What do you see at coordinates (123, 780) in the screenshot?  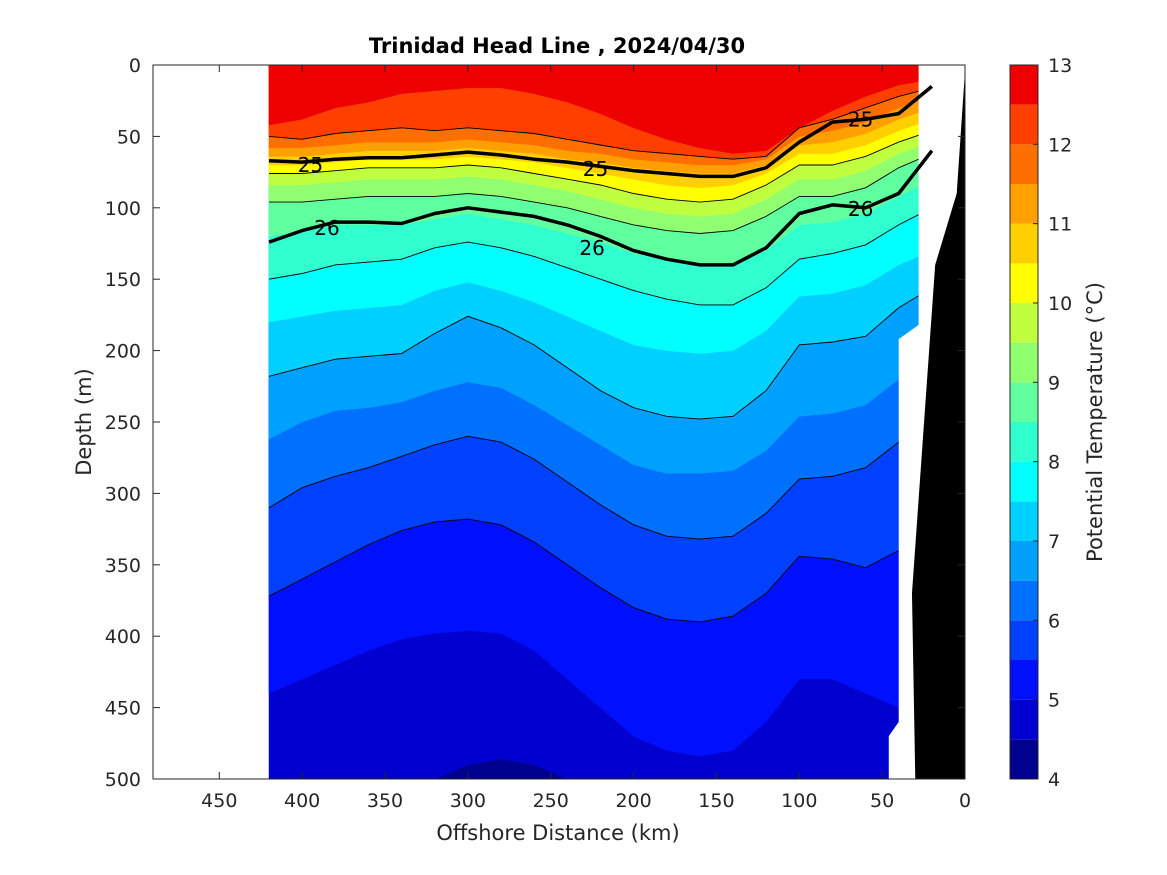 I see `y-tick-label: 500` at bounding box center [123, 780].